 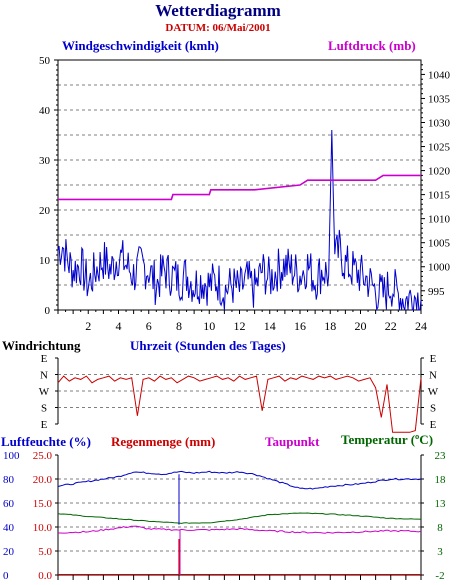 What do you see at coordinates (391, 326) in the screenshot?
I see `x-tick-label: 22` at bounding box center [391, 326].